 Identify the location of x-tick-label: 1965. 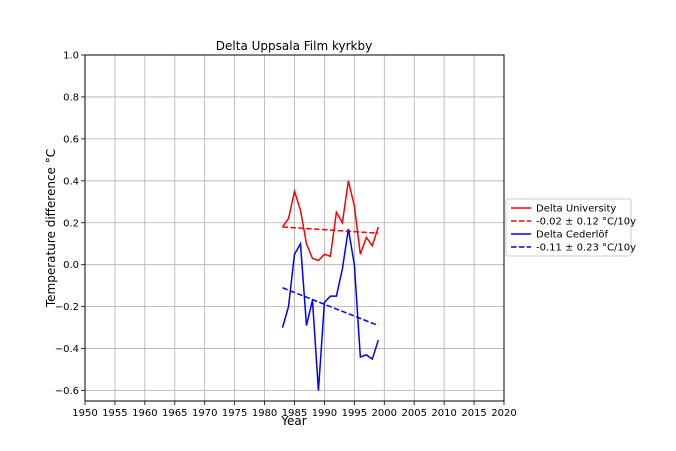
(174, 413).